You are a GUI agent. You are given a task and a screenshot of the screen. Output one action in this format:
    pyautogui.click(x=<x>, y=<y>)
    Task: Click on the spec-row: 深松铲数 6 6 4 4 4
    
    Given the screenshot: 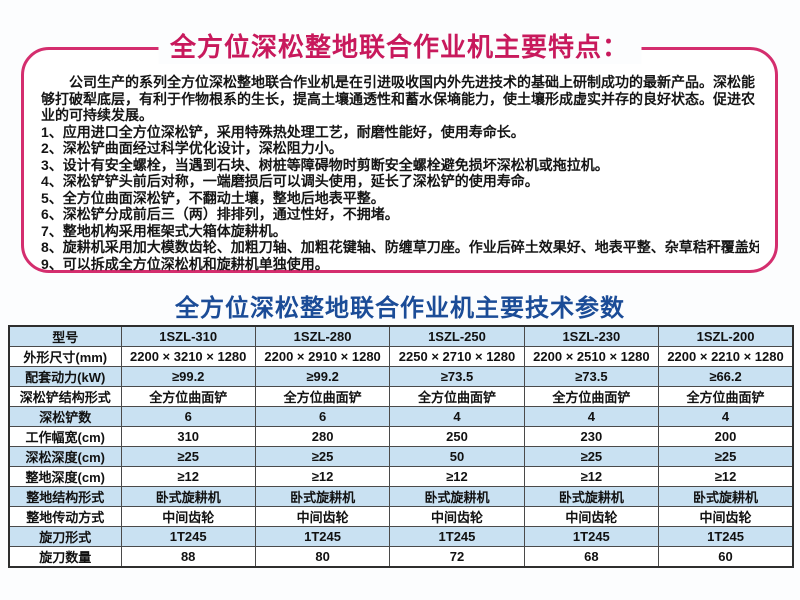 What is the action you would take?
    pyautogui.click(x=401, y=416)
    